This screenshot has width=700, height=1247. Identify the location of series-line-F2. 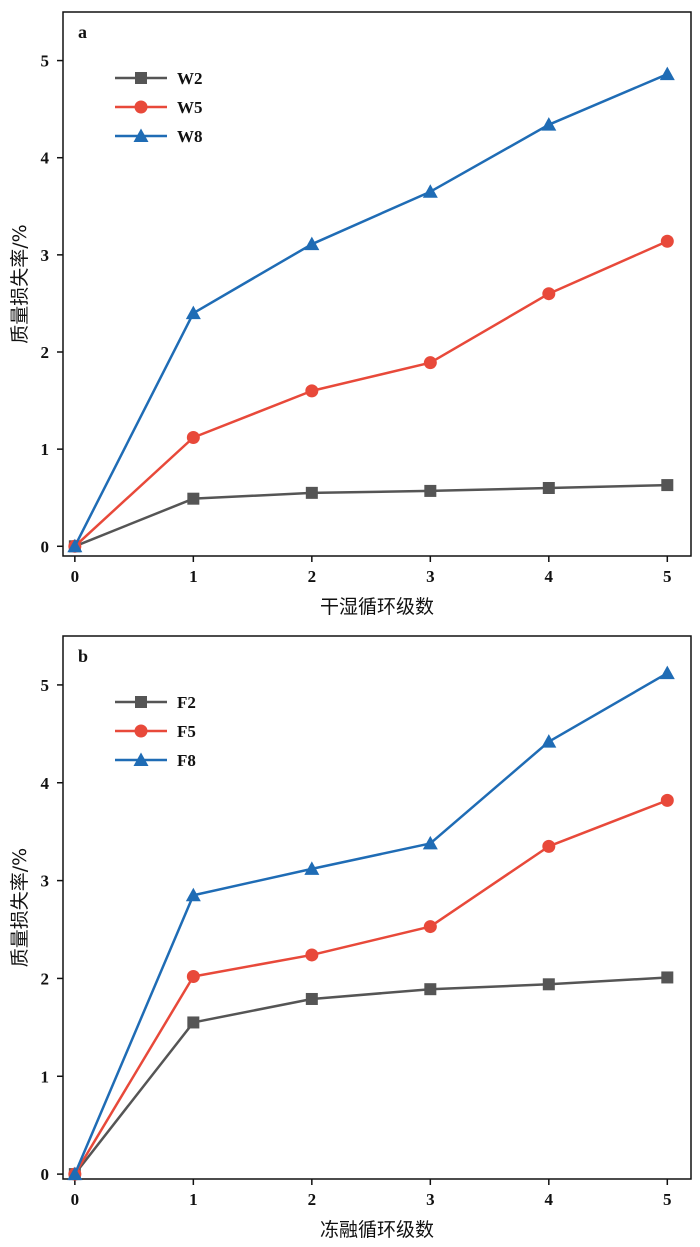
(370, 1075).